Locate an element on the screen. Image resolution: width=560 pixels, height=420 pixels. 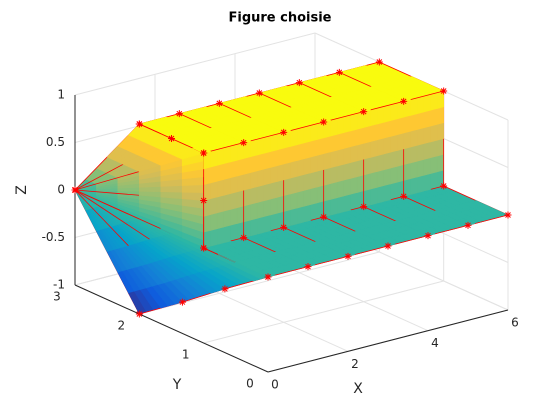
z-axis-label: Z is located at coordinates (22, 190).